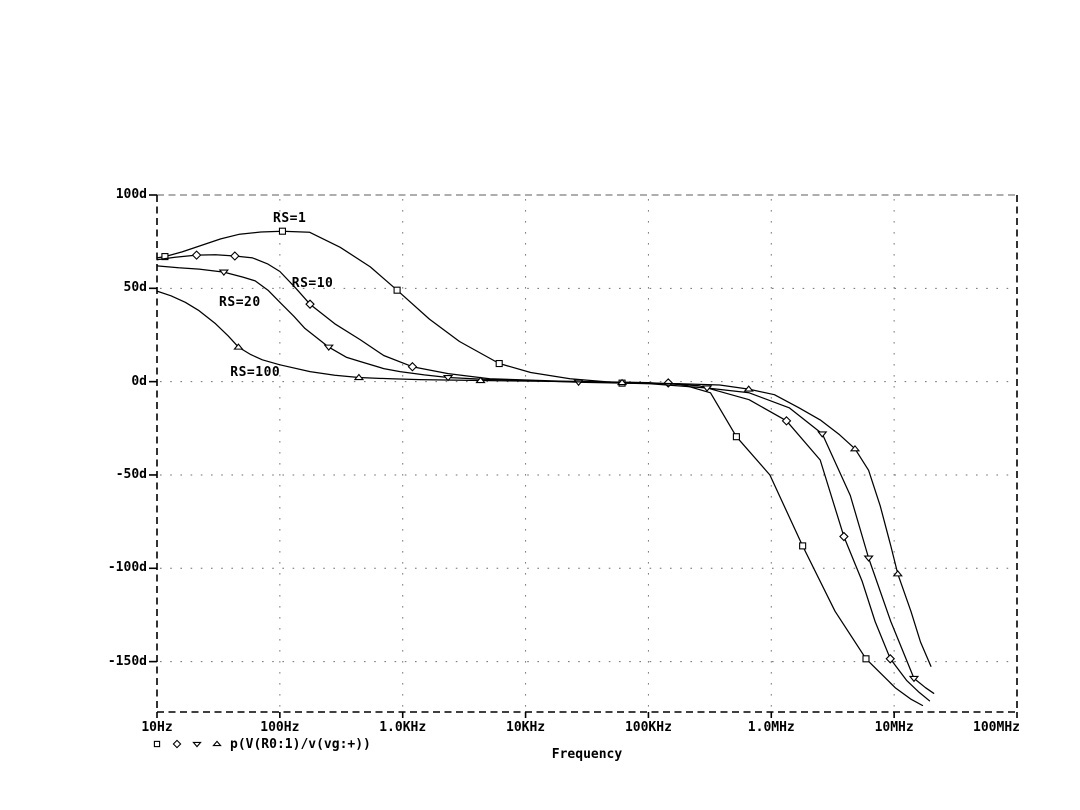 The image size is (1080, 810). Describe the element at coordinates (139, 381) in the screenshot. I see `y-tick-label: 0d` at that location.